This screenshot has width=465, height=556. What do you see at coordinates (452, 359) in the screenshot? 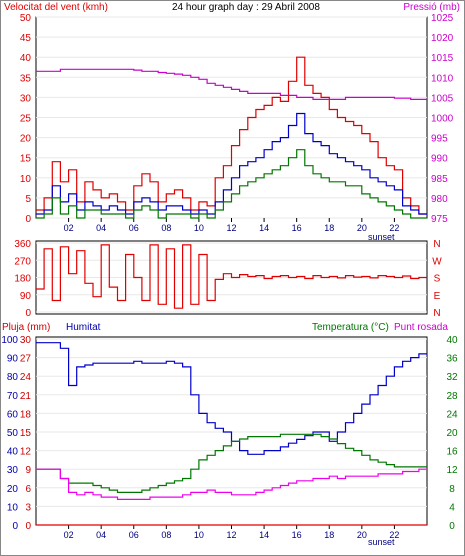
I see `temperature-tick-label: 36` at bounding box center [452, 359].